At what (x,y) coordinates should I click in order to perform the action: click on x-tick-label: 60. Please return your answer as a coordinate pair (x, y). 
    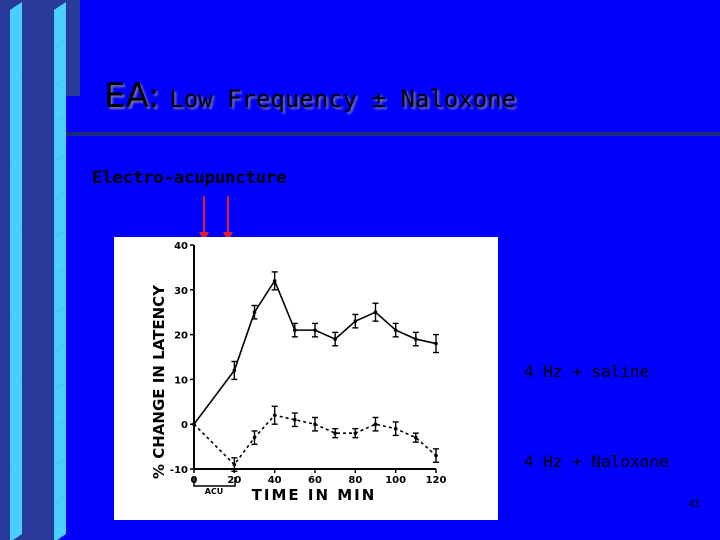
    Looking at the image, I should click on (315, 480).